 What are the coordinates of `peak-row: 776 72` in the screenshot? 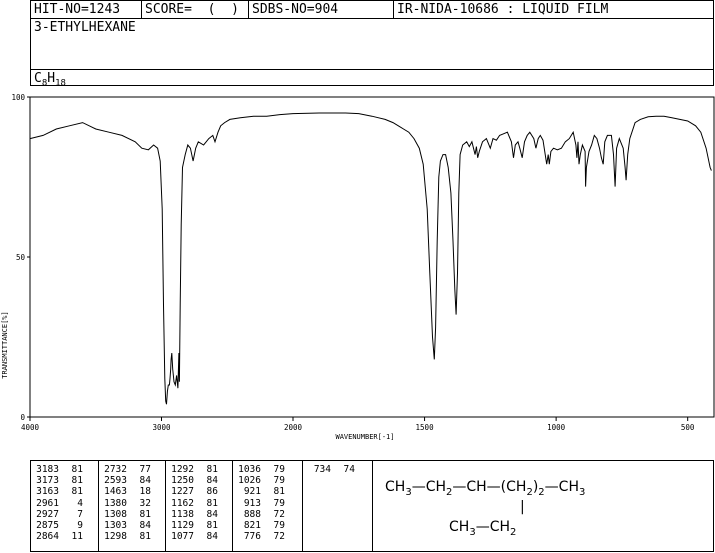 It's located at (267, 536).